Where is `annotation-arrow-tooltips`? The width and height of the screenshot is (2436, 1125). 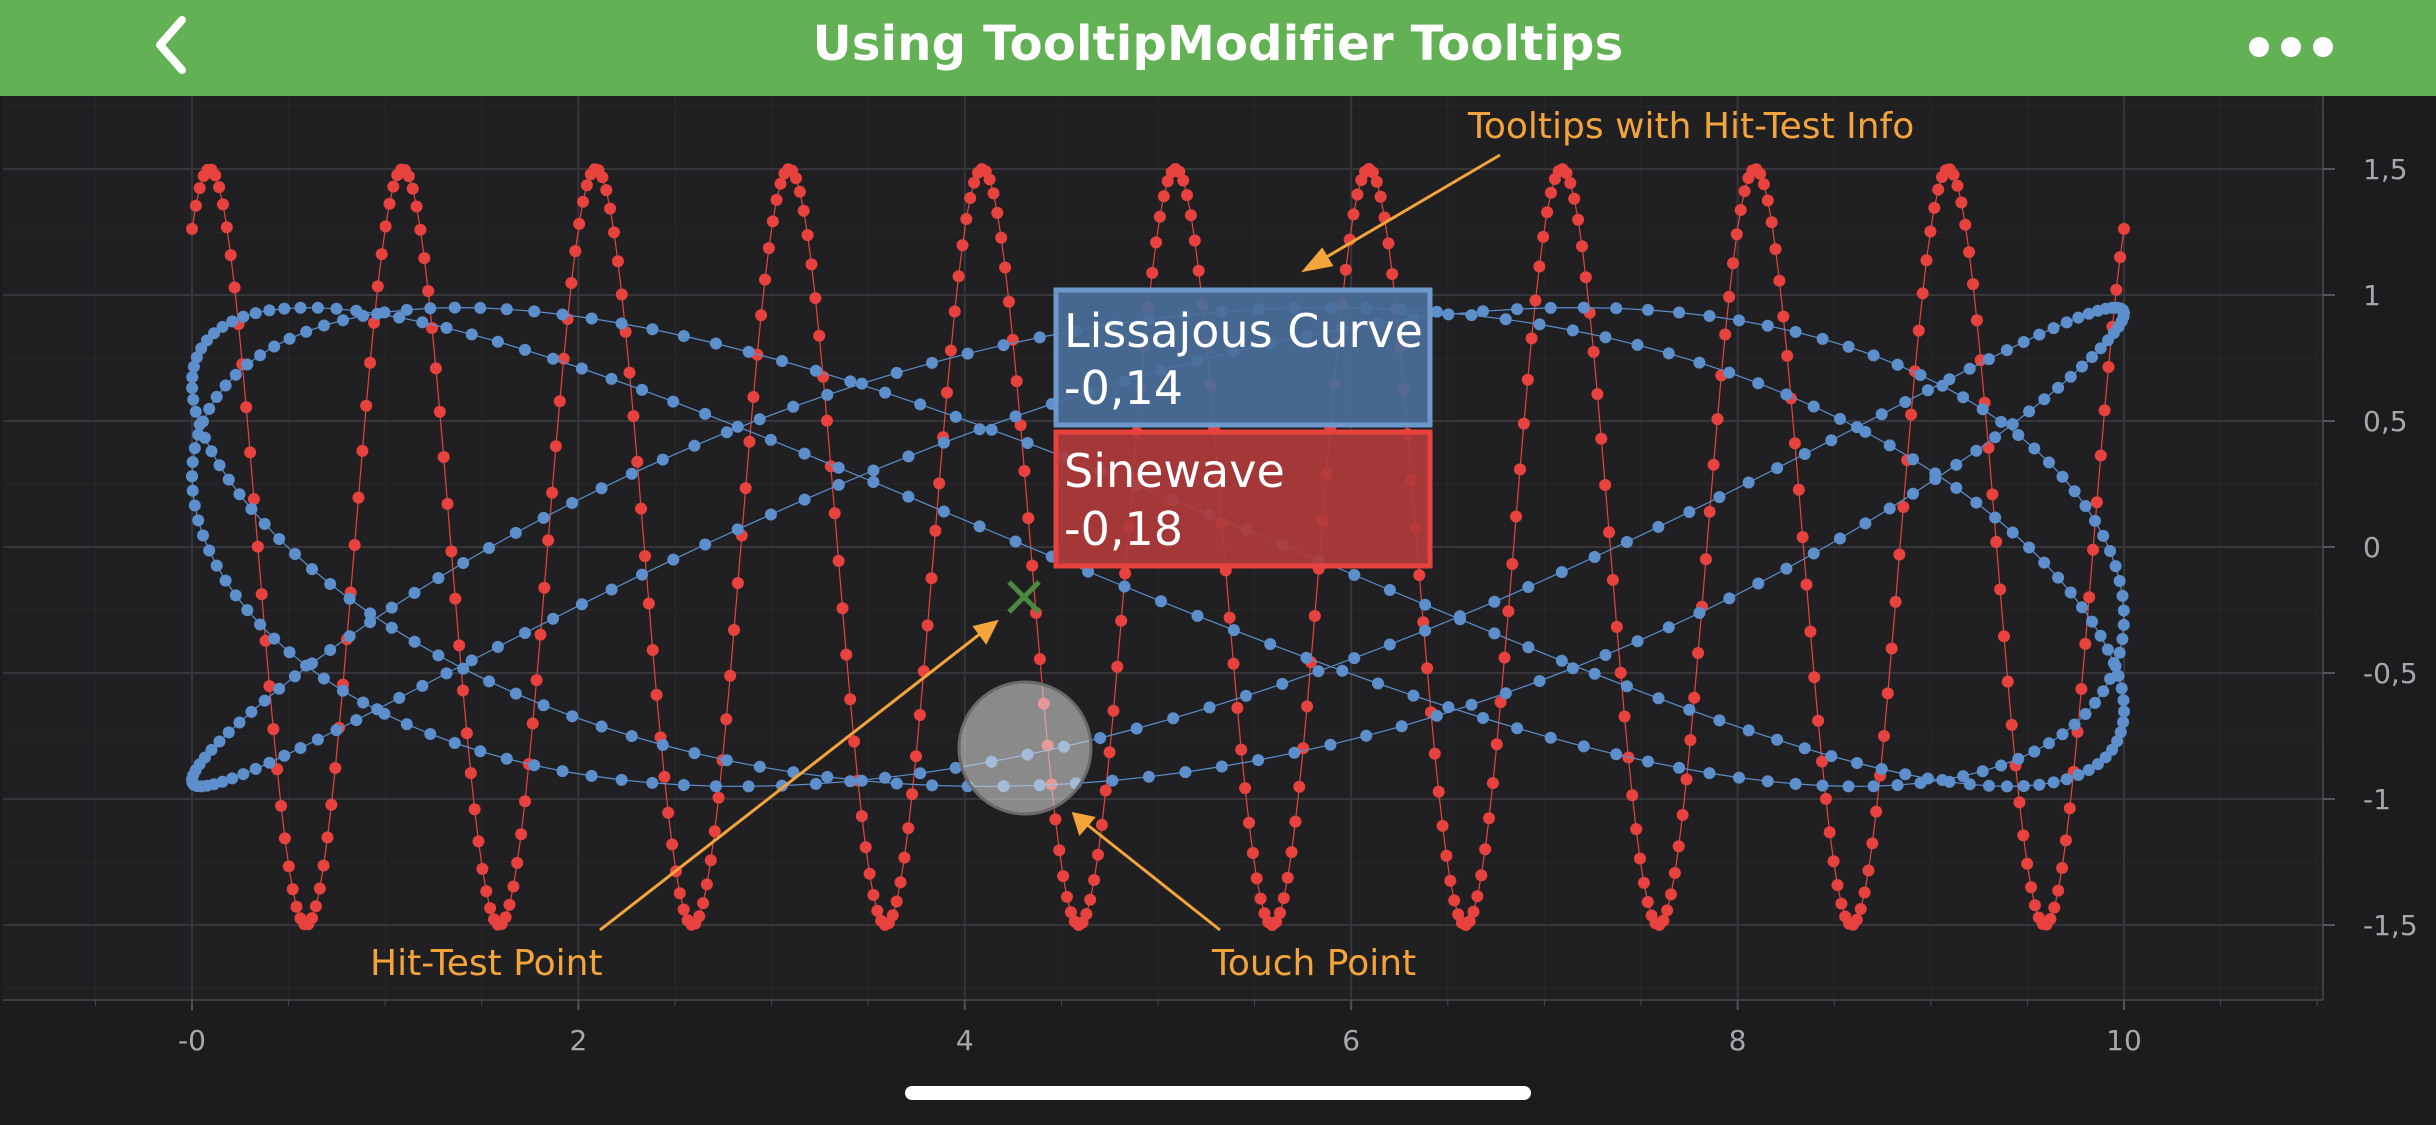 annotation-arrow-tooltips is located at coordinates (1409, 208).